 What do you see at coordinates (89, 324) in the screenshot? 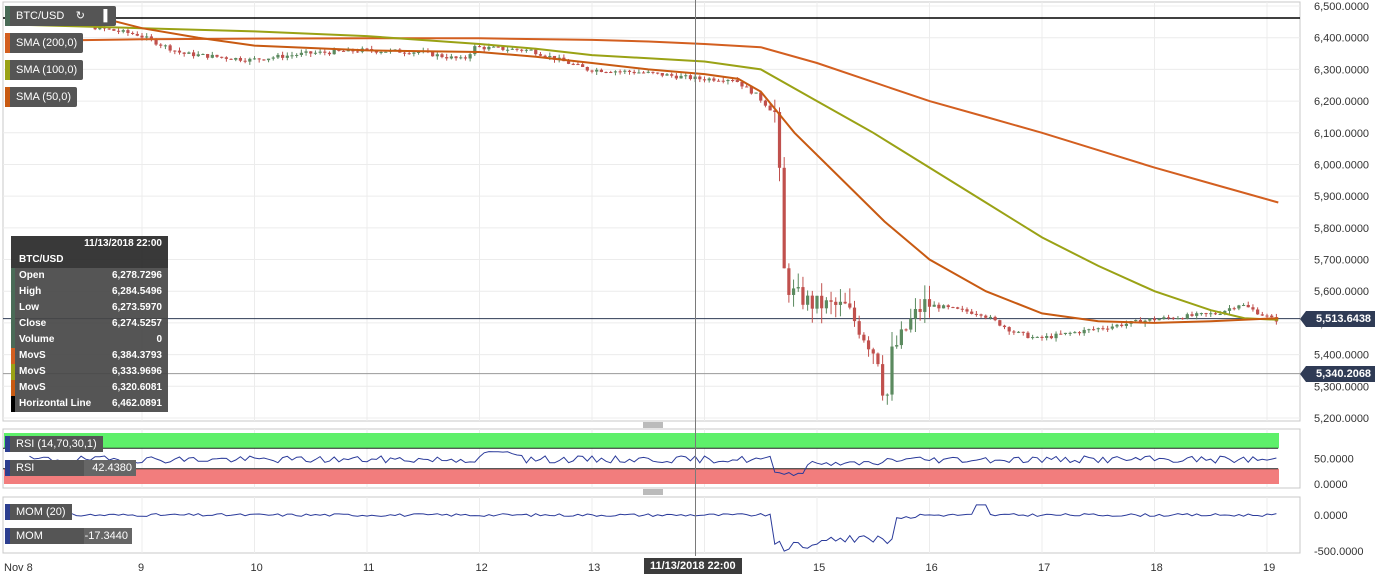
I see `data-window-row: Close 6,274.5257` at bounding box center [89, 324].